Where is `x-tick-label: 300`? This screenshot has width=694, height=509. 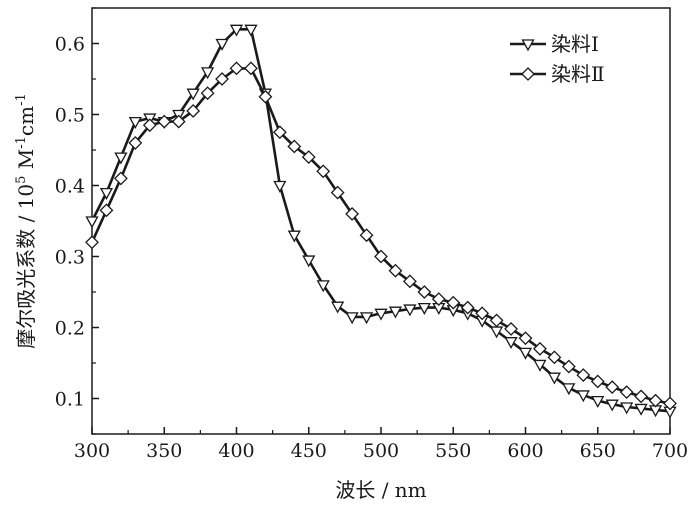 x-tick-label: 300 is located at coordinates (92, 451).